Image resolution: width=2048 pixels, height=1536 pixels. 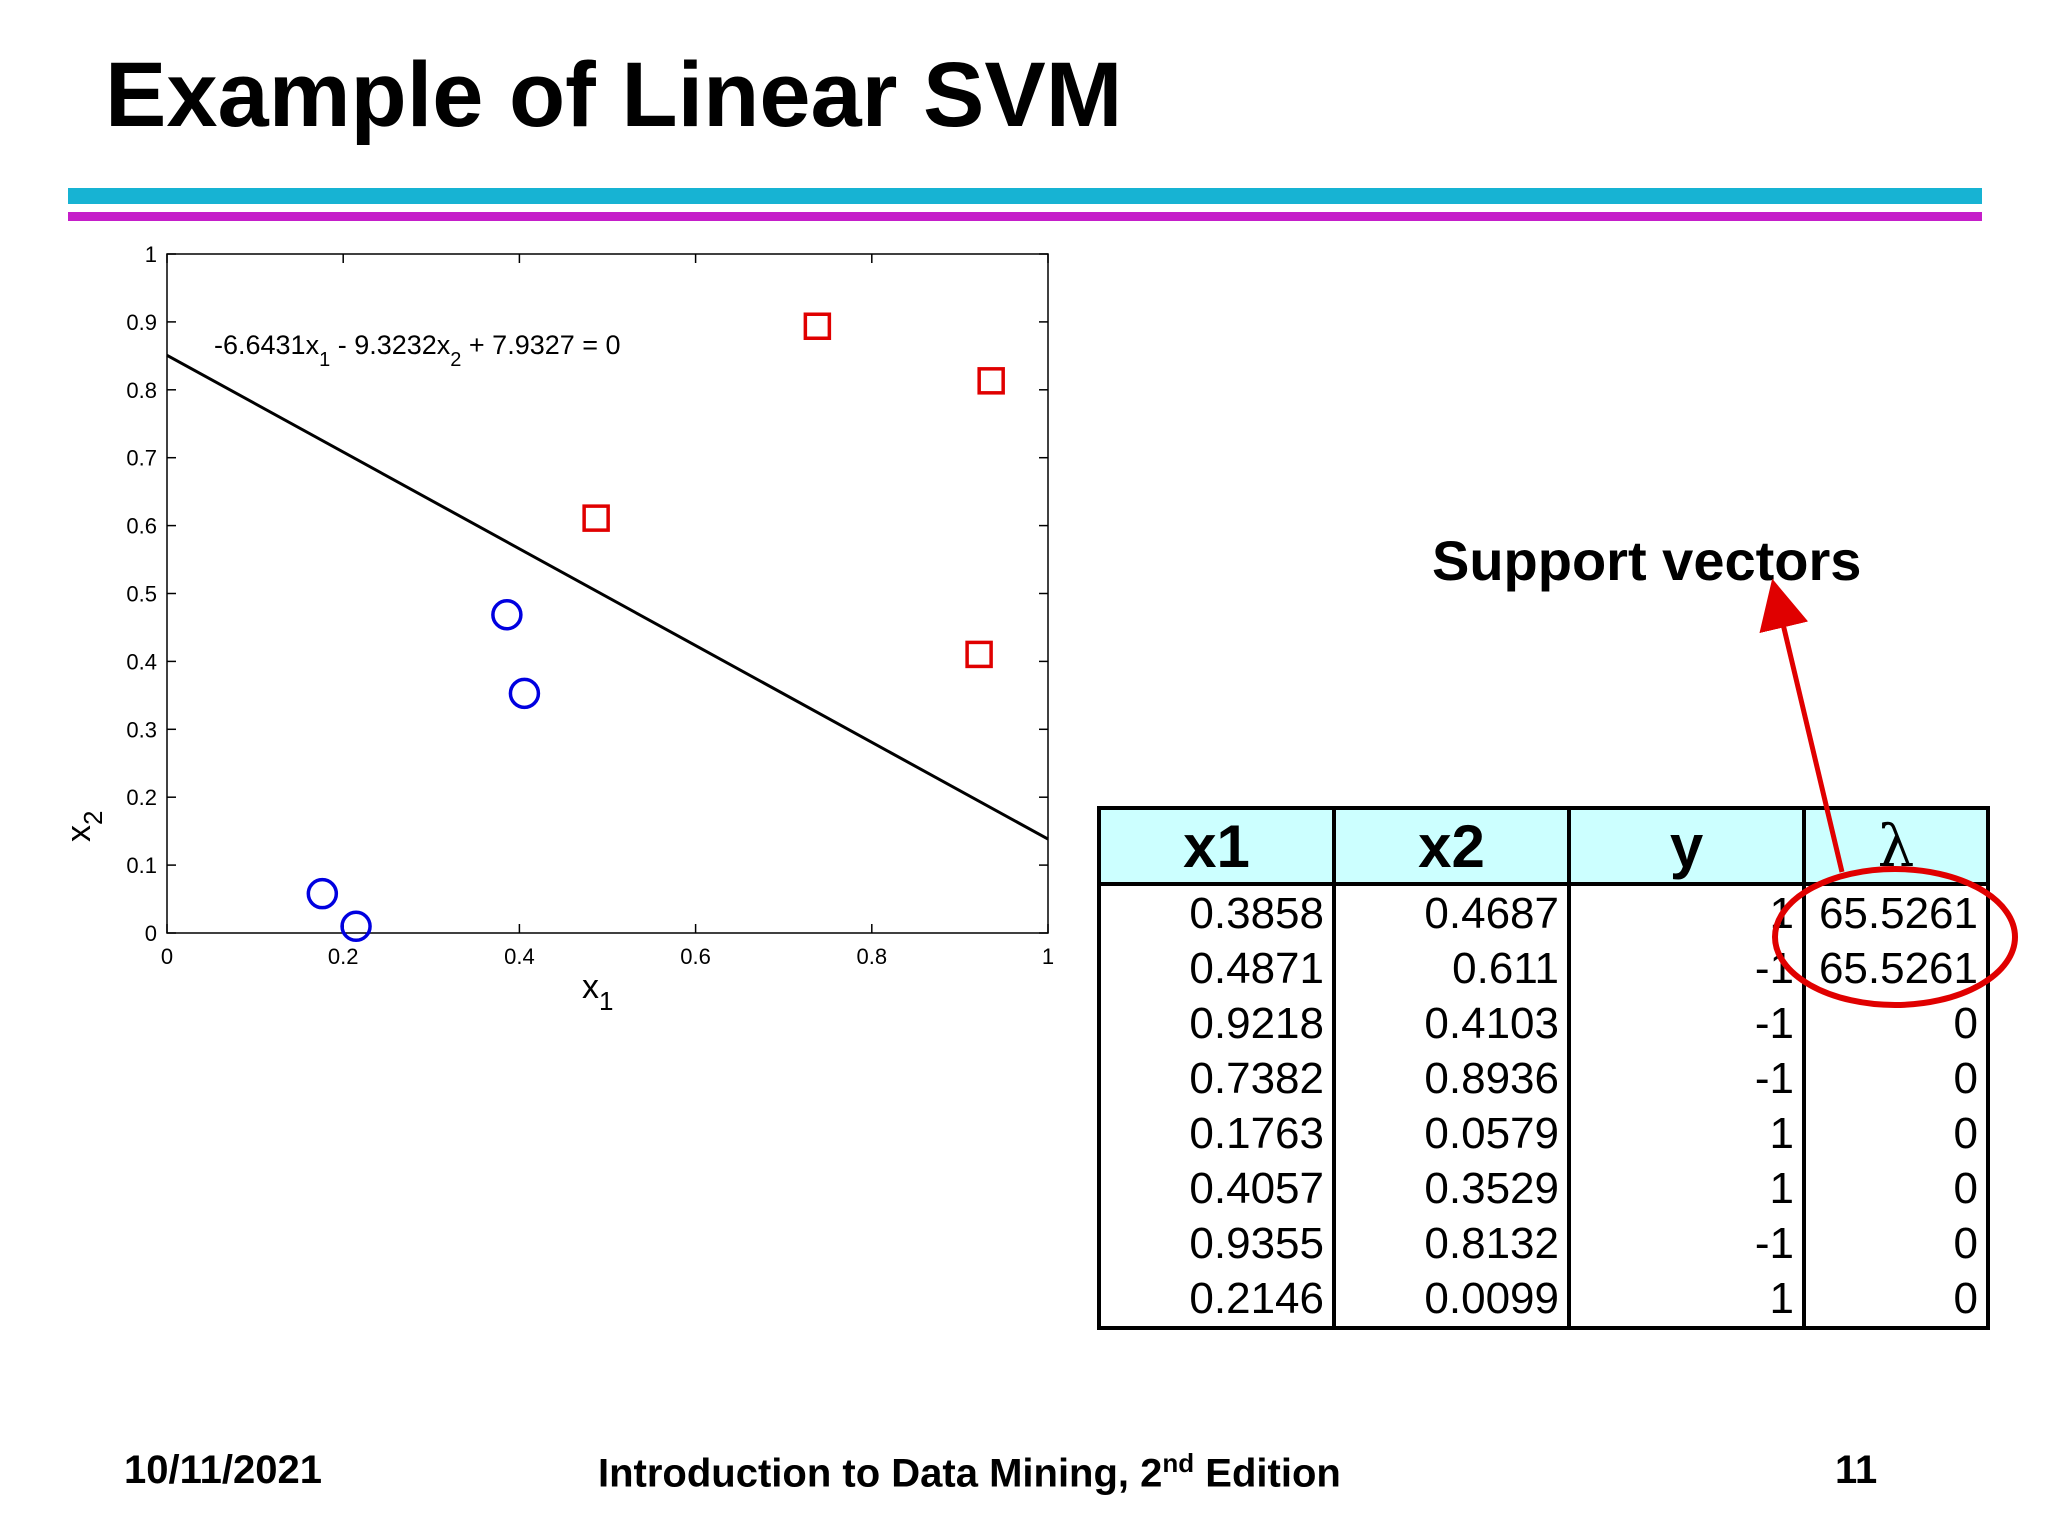 I want to click on table-row: 0.4871 0.611 -1 65.5261, so click(x=1543, y=968).